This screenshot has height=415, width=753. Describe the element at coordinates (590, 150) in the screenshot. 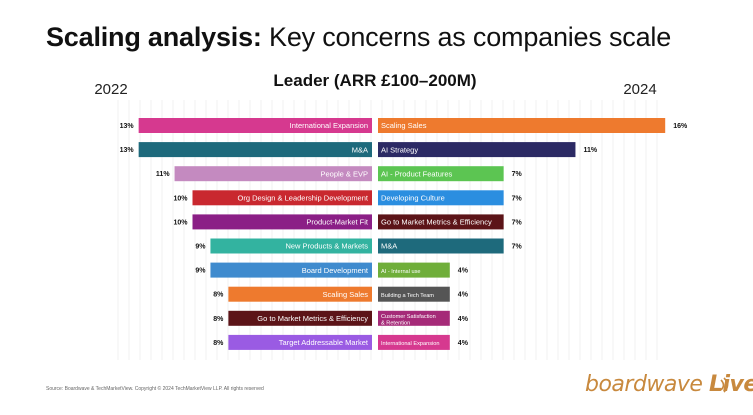

I see `value-label-2024: 11%` at that location.